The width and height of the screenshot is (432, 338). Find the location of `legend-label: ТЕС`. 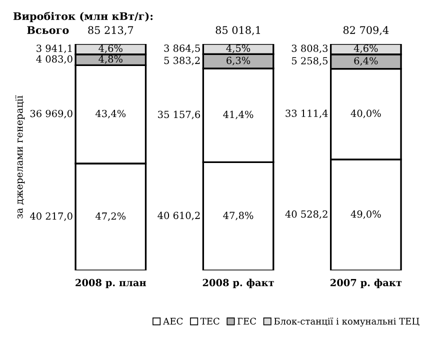

legend-label: ТЕС is located at coordinates (210, 321).